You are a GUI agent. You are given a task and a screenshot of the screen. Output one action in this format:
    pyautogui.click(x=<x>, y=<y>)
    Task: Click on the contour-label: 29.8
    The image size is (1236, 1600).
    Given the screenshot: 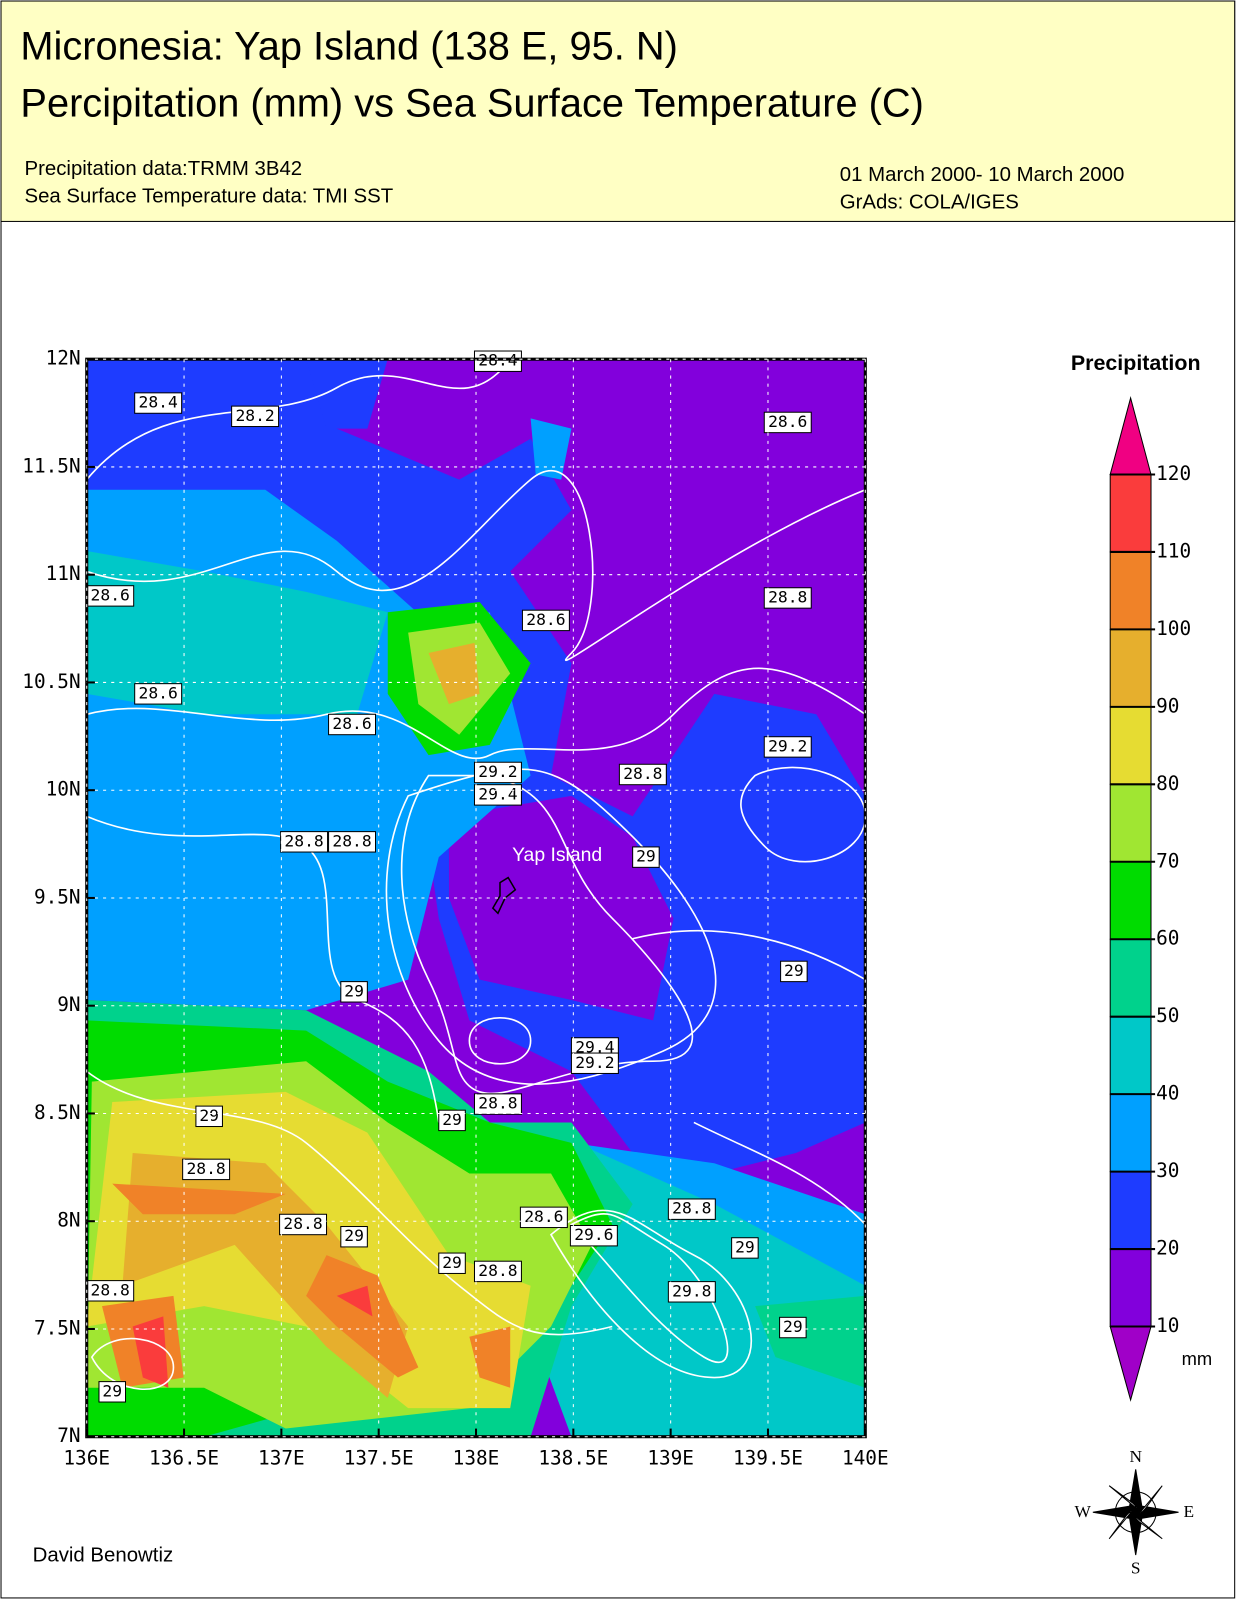 What is the action you would take?
    pyautogui.click(x=691, y=1290)
    